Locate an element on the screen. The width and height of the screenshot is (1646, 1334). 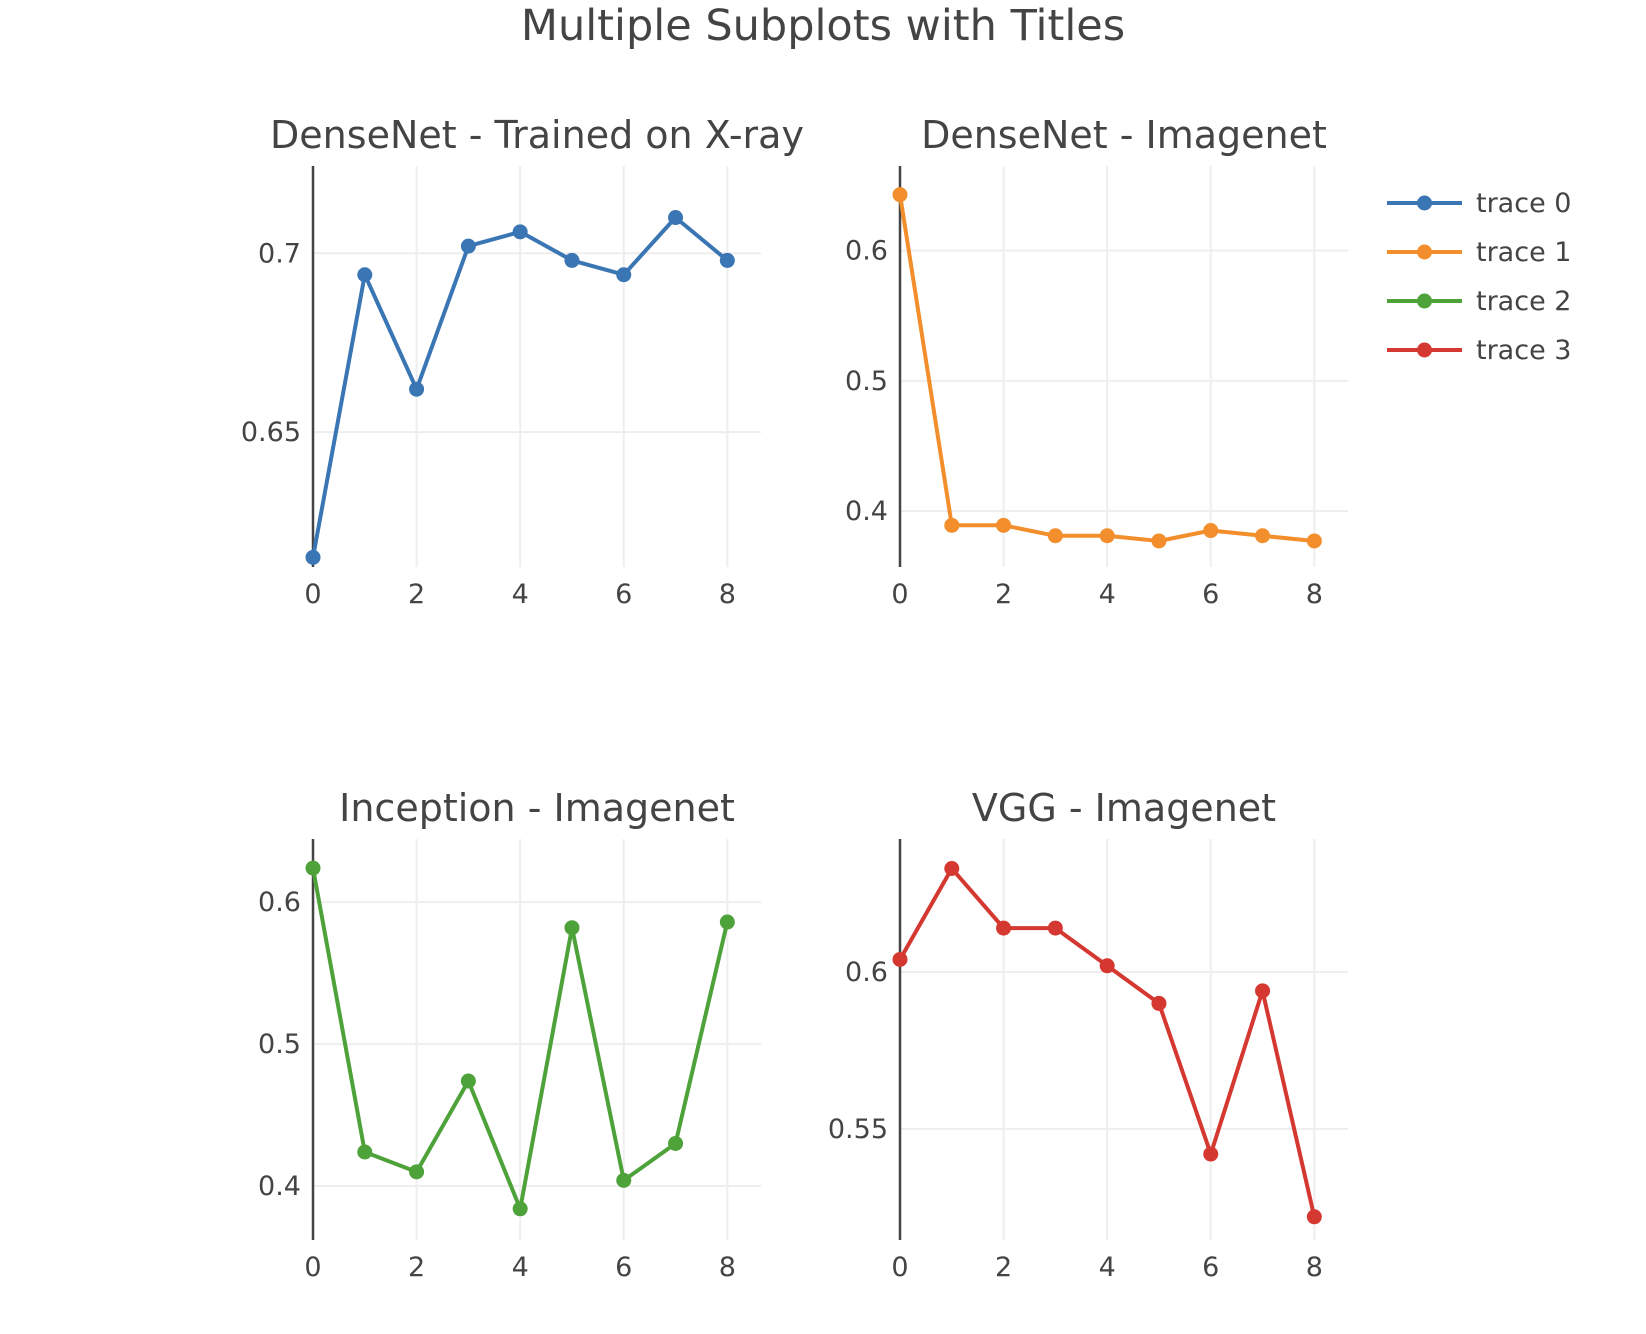
subplot-densenet-imagenet: DenseNet - Imagenet 0 2 4 6 8 0.4 0.5 0.6 is located at coordinates (1096, 361).